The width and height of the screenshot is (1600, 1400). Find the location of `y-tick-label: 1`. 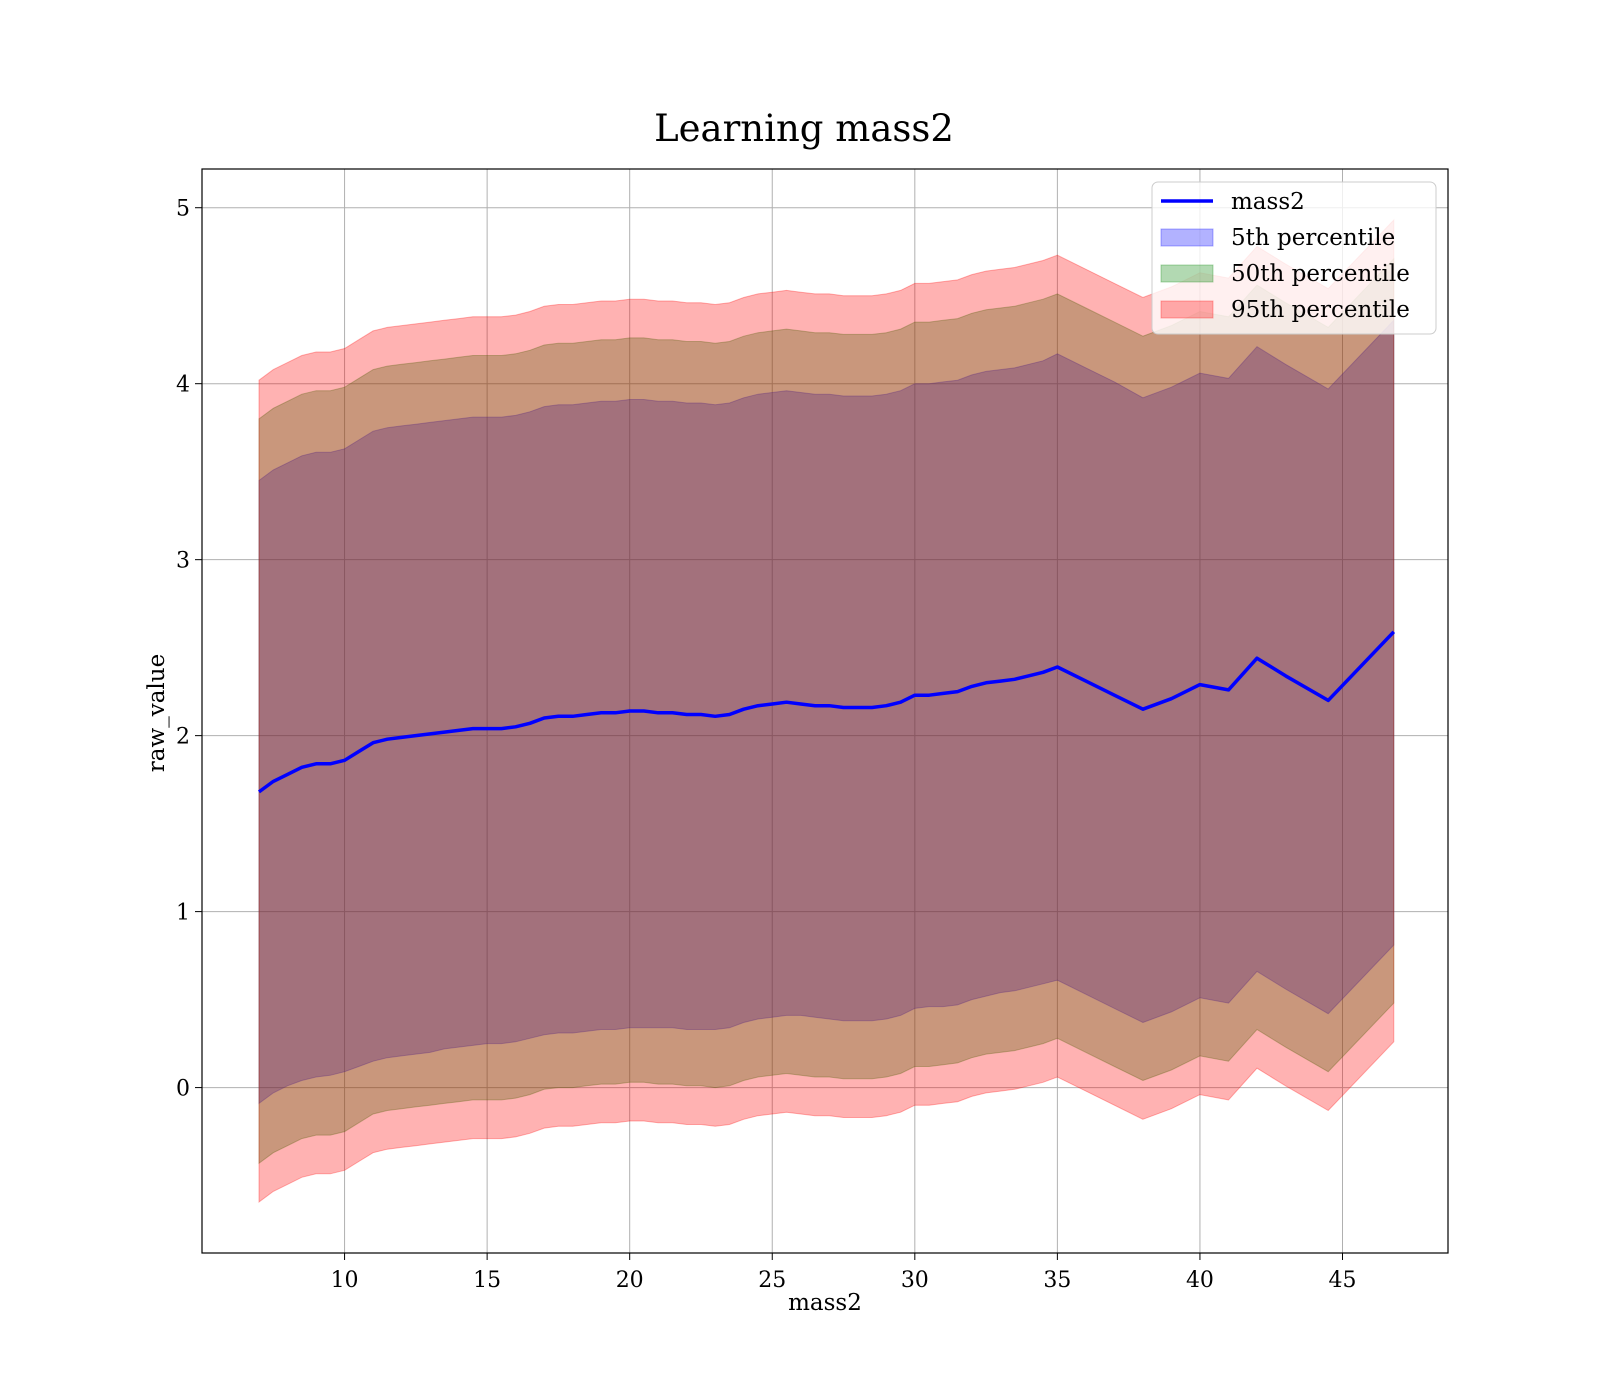

y-tick-label: 1 is located at coordinates (183, 913).